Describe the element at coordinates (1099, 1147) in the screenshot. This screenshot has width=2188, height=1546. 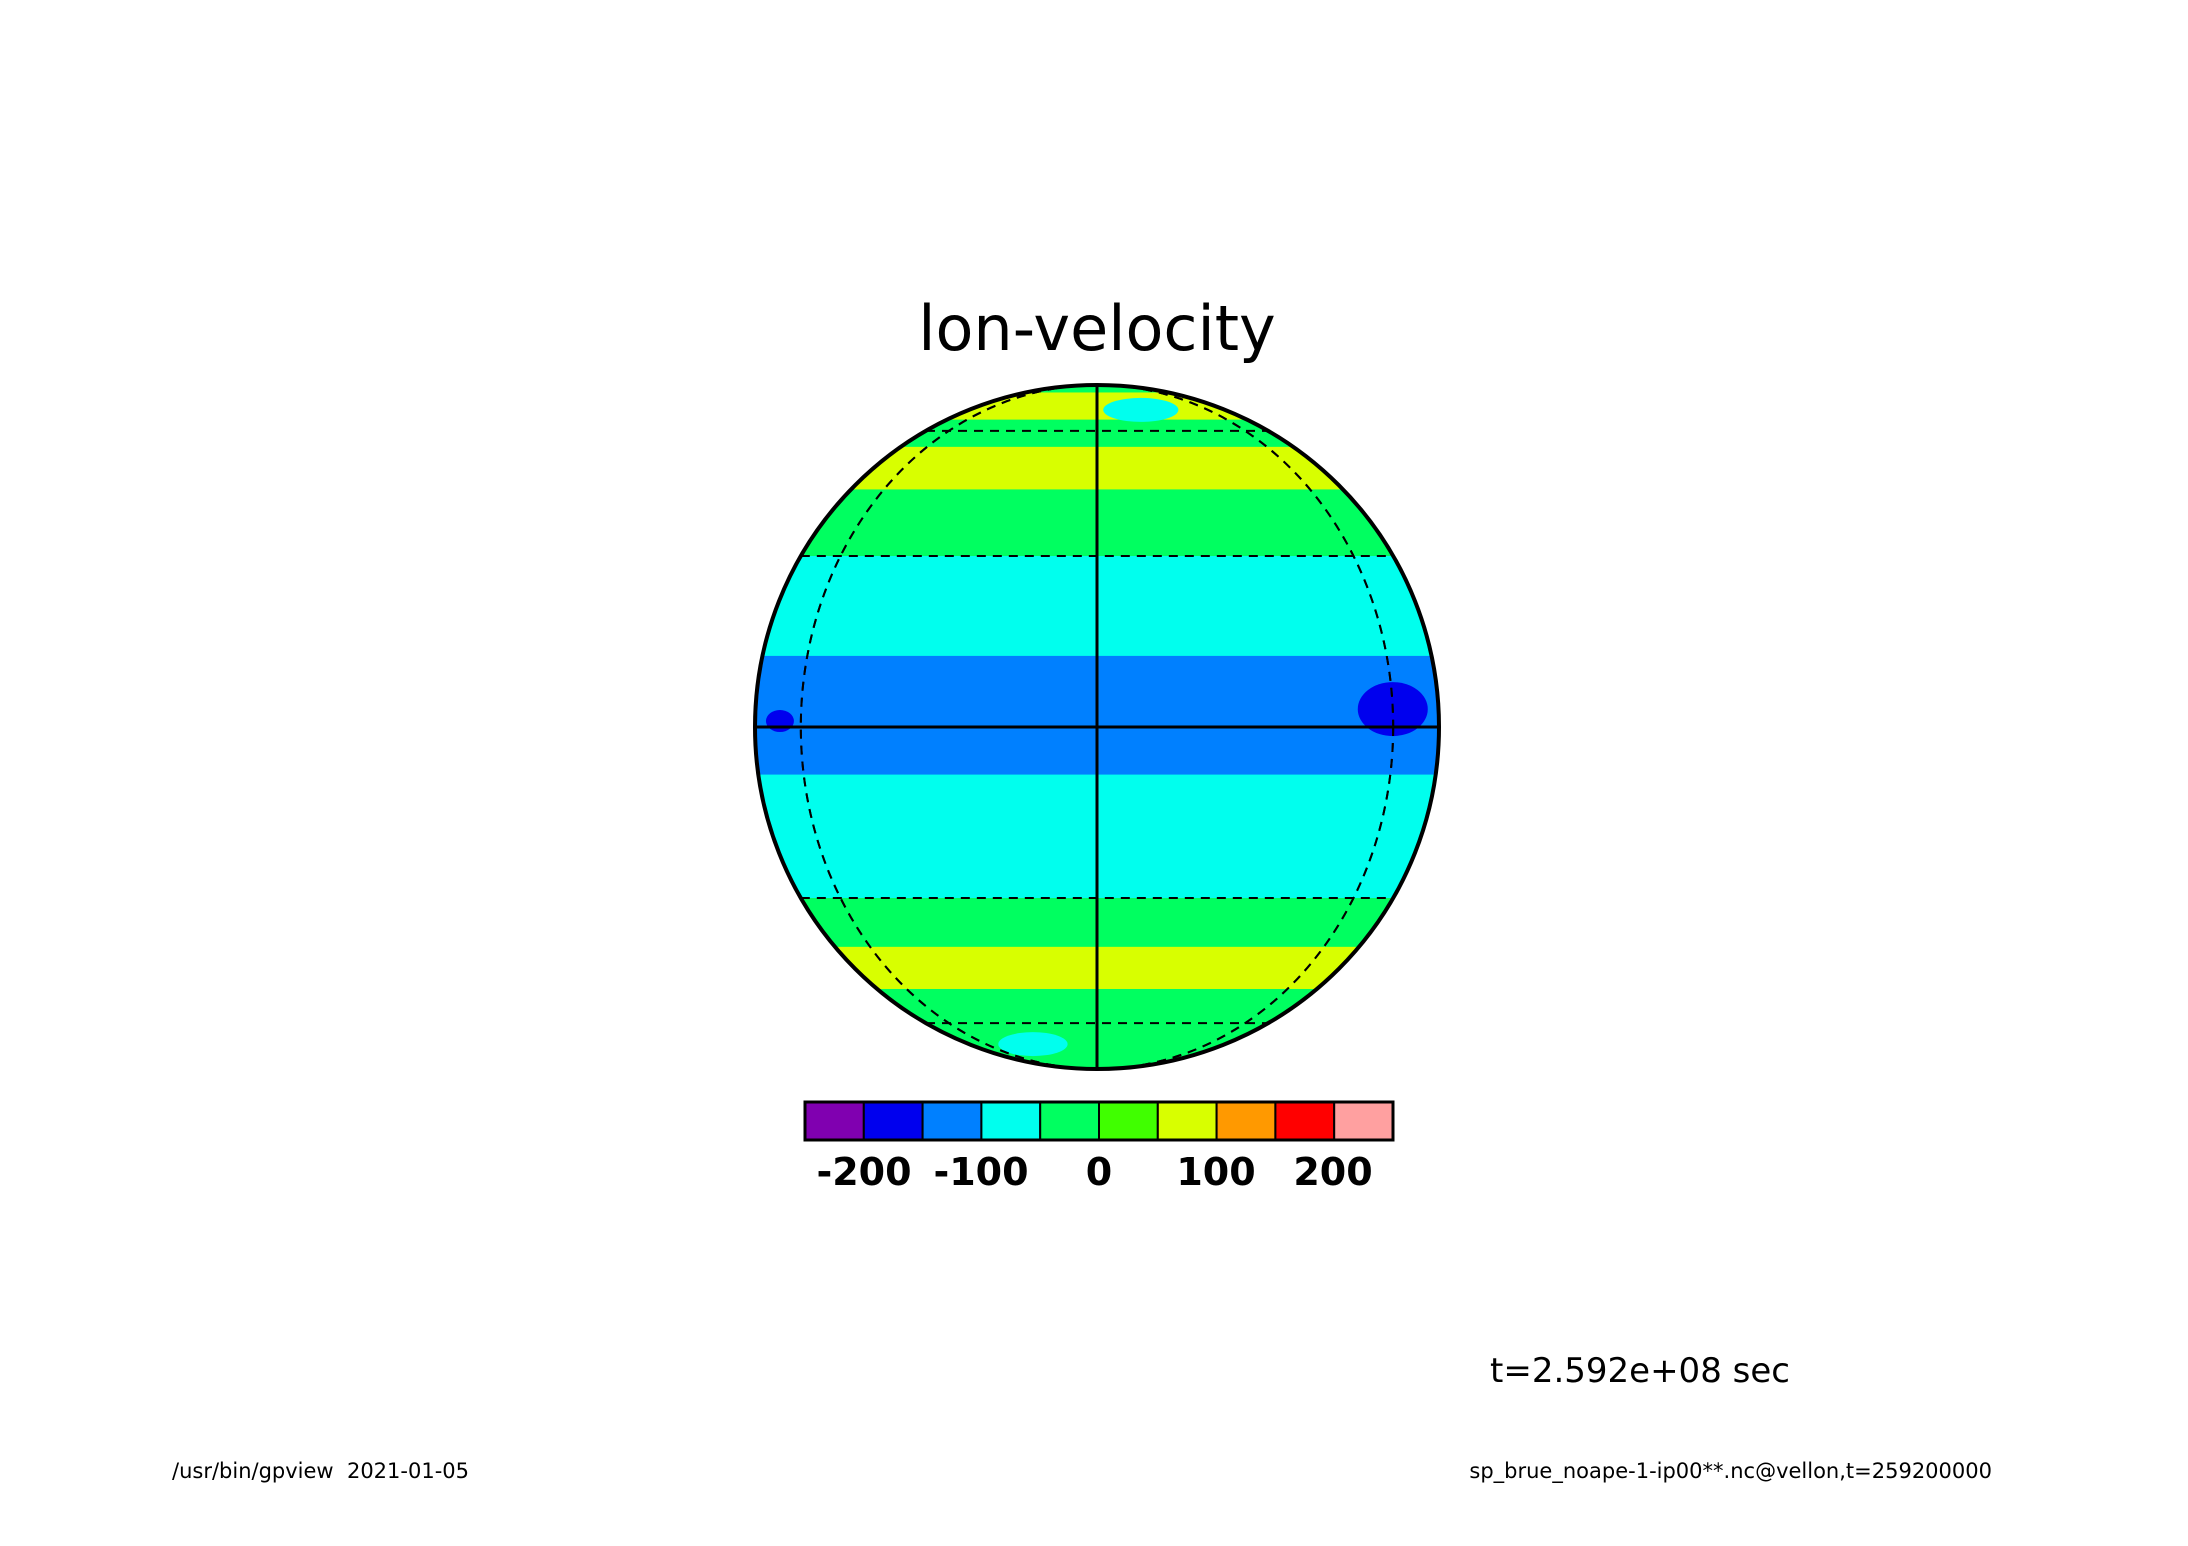
I see `colorbar: -200 -100 0 100 200` at that location.